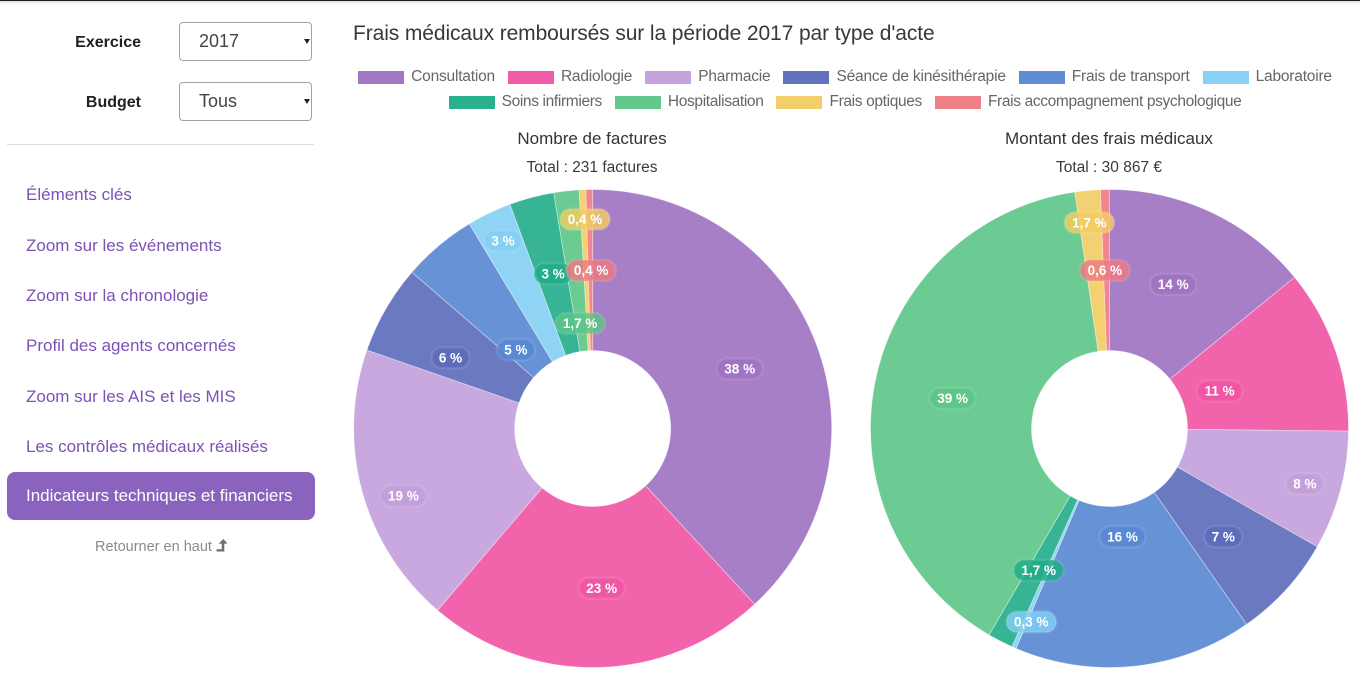  What do you see at coordinates (1105, 270) in the screenshot?
I see `svg-text: 0,6 %` at bounding box center [1105, 270].